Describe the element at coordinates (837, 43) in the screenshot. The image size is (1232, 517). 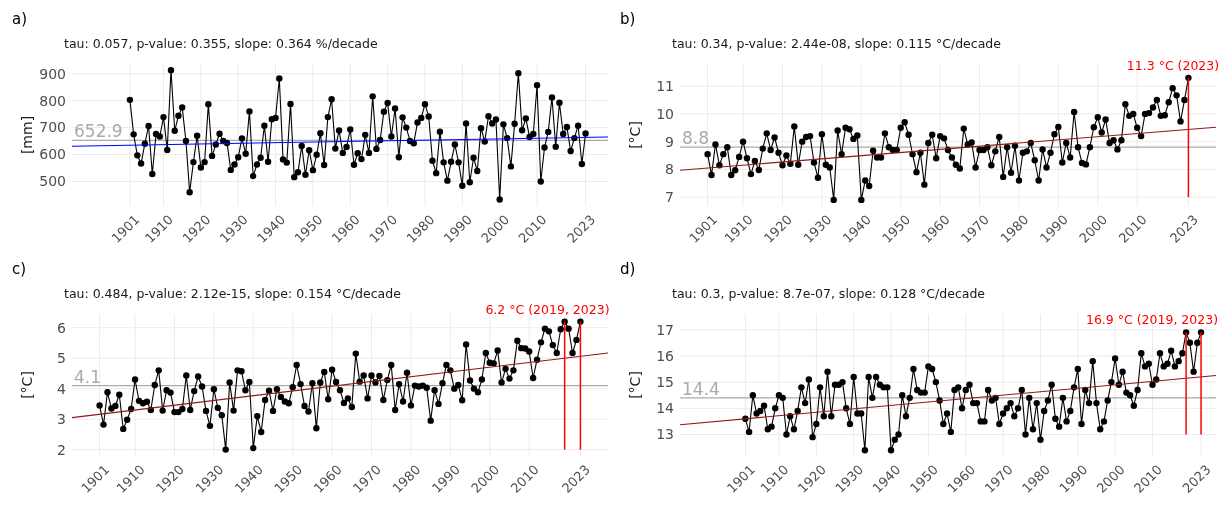
I see `chart-subtitle: tau: 0.34, p-value: 2.44e-08, slope: 0.115 °C/decade` at that location.